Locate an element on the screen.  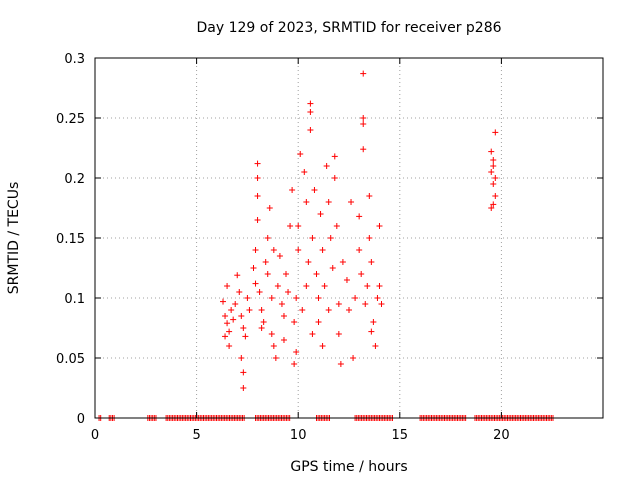
x-tick-label: 5 is located at coordinates (196, 435).